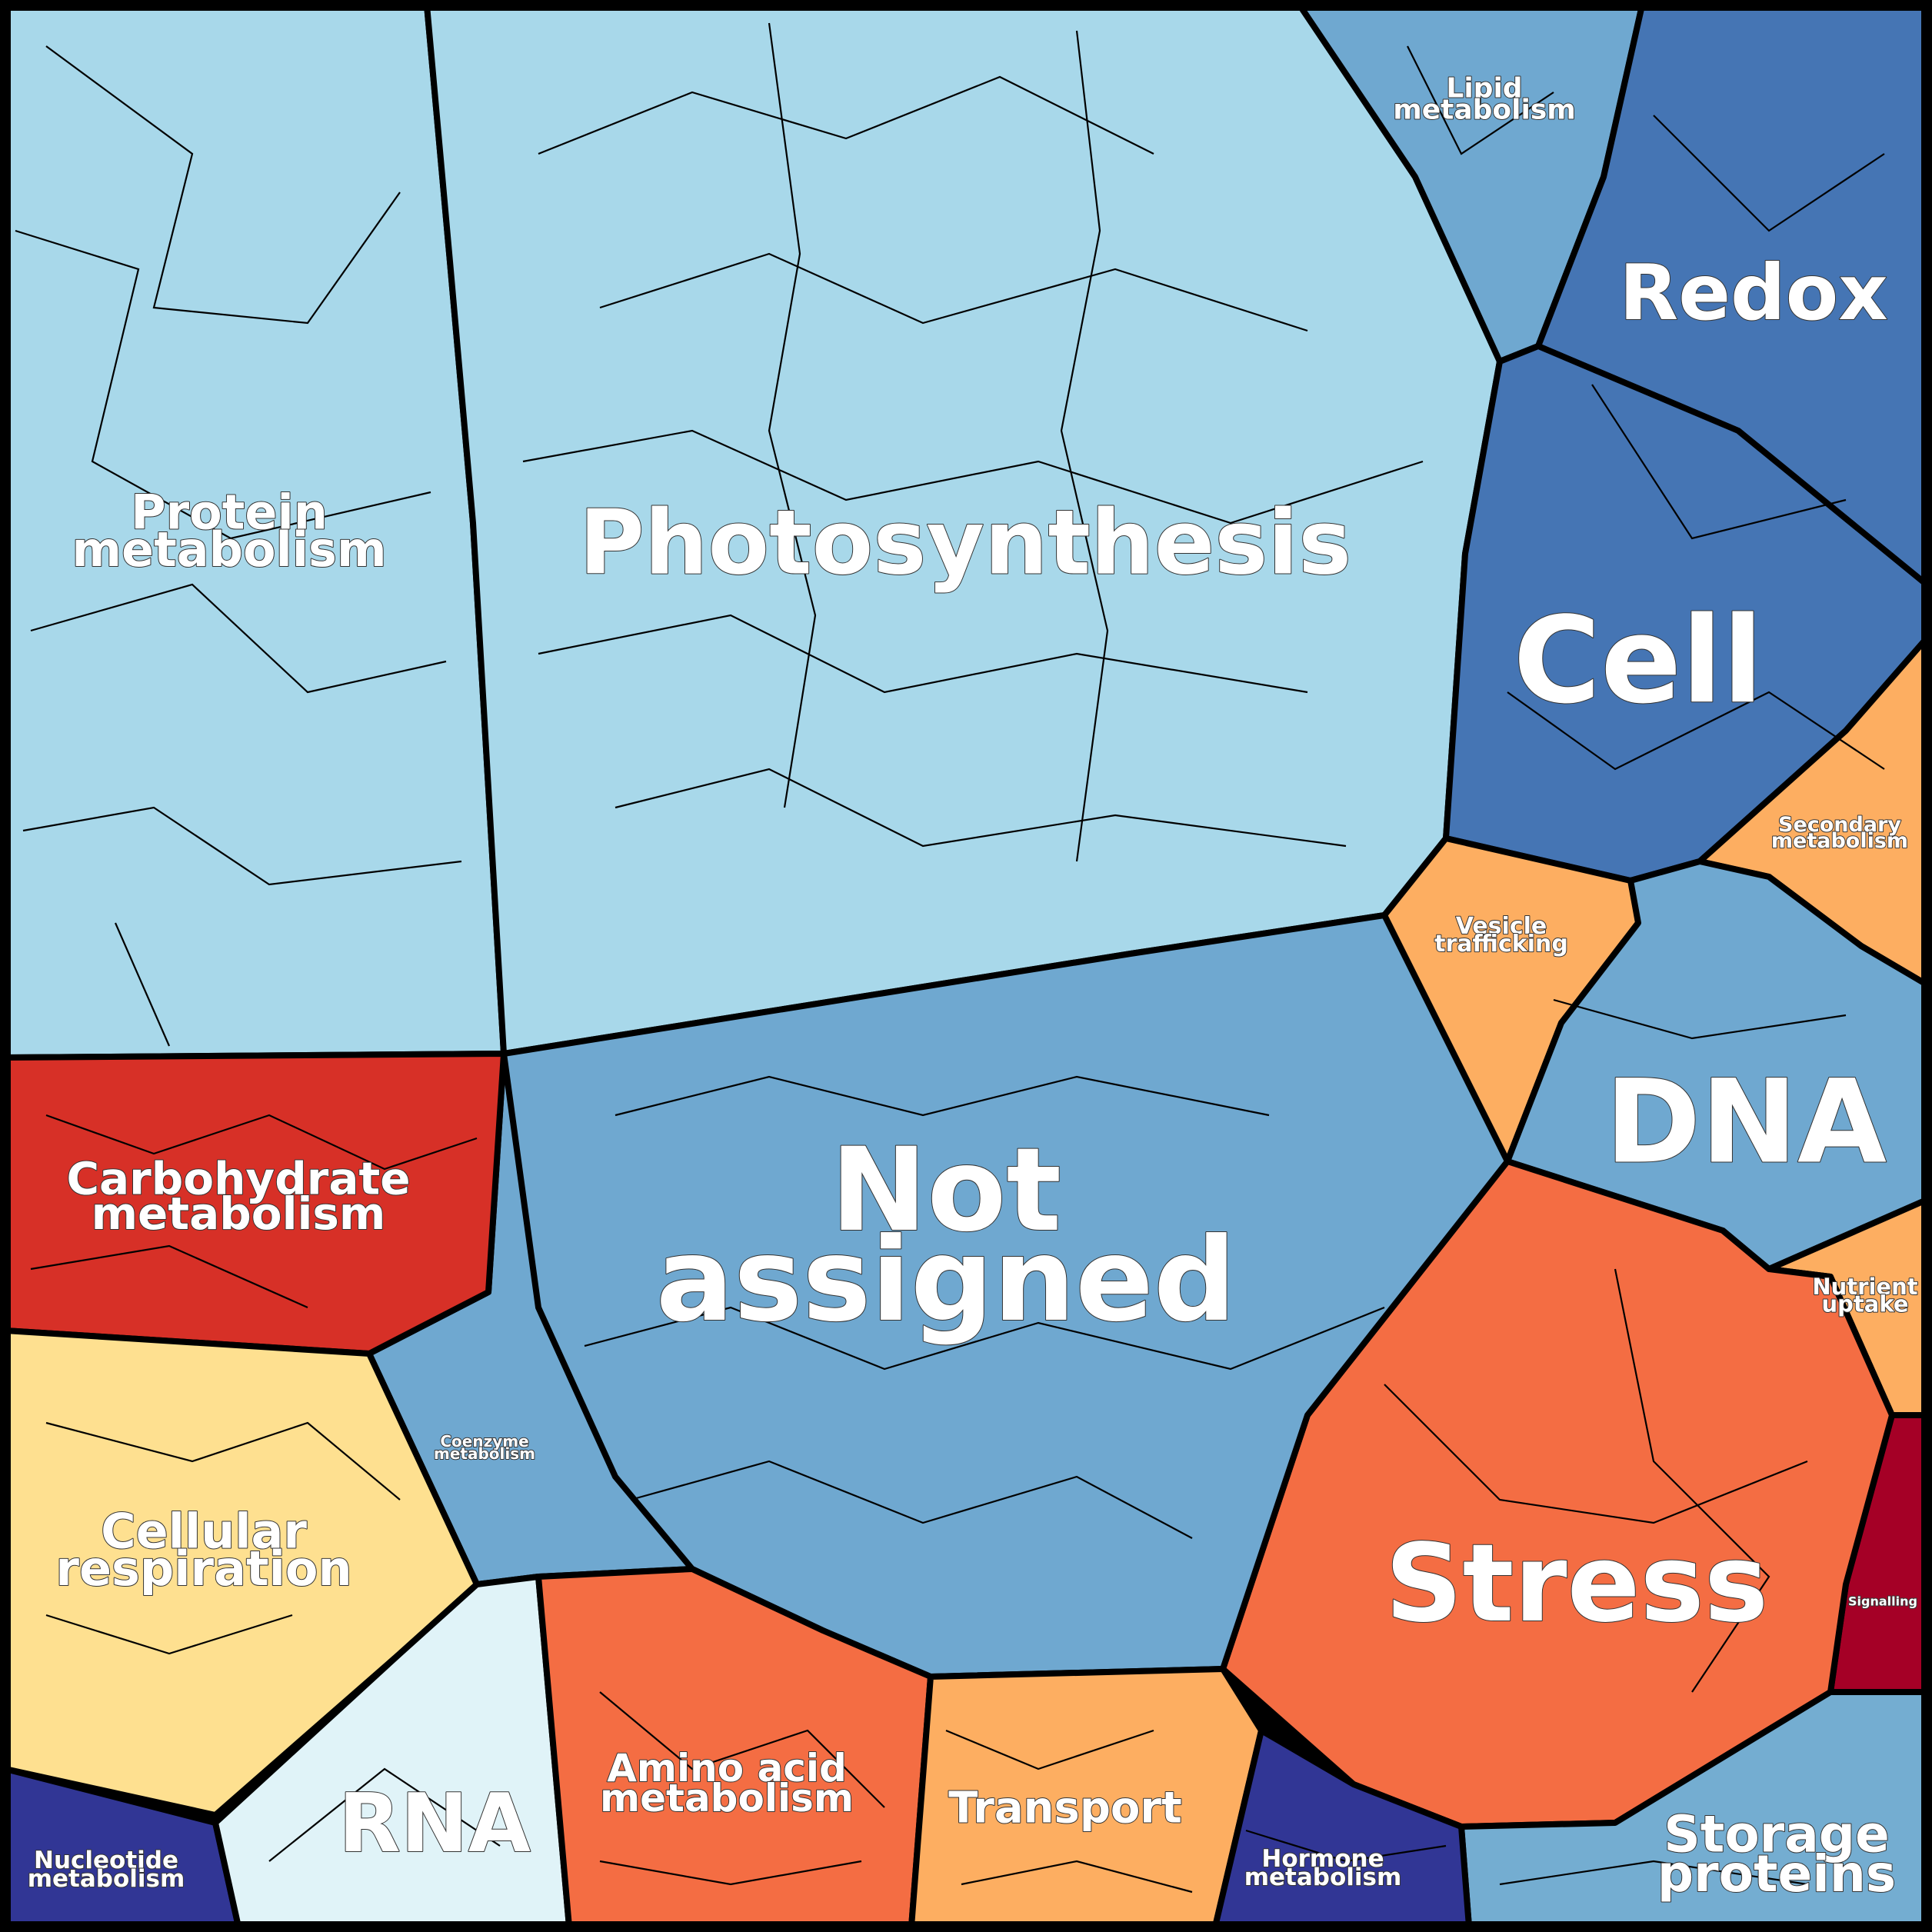  I want to click on label-not-assigned: Not assigned, so click(946, 1235).